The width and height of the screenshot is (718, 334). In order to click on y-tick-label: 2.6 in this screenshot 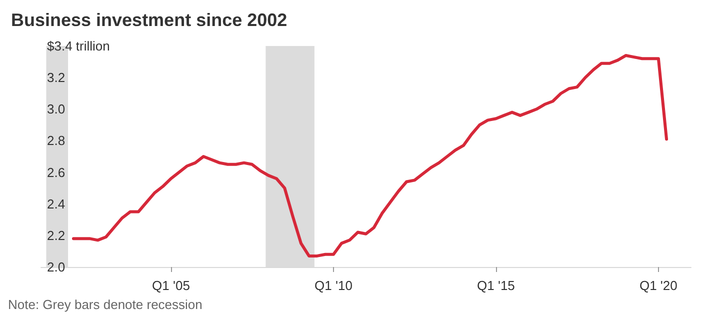, I will do `click(56, 172)`.